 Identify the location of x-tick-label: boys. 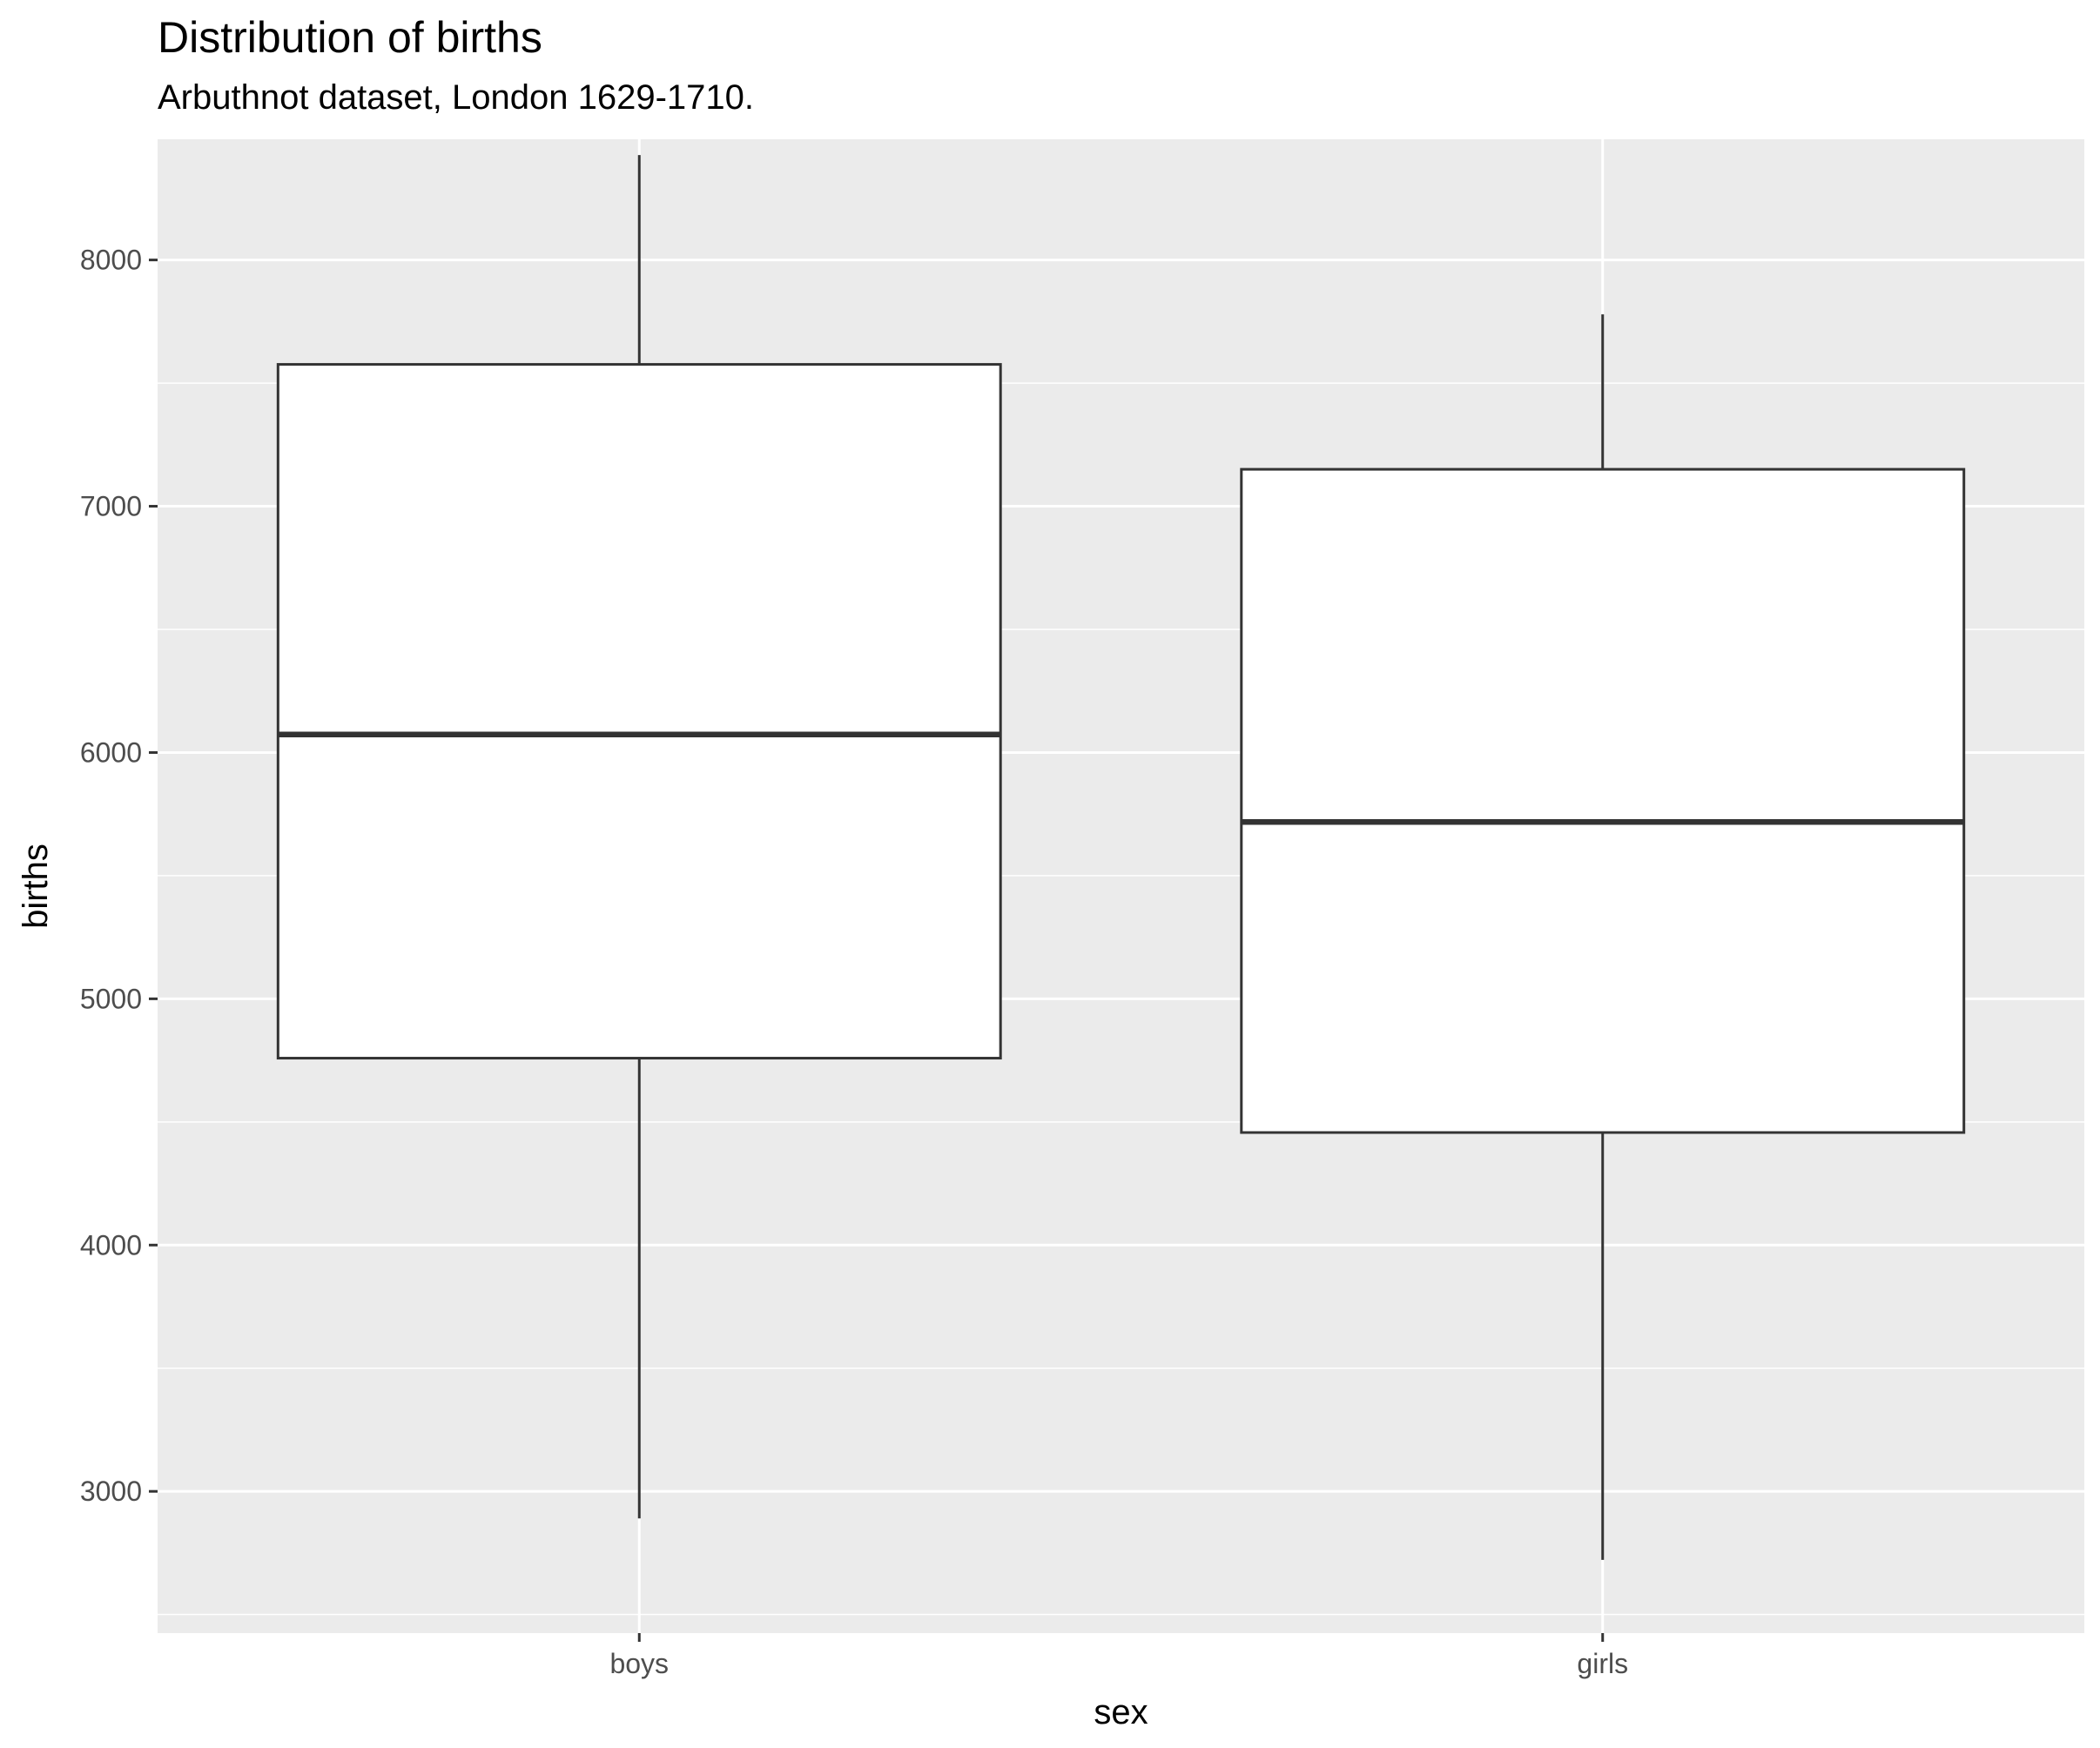
(639, 1663).